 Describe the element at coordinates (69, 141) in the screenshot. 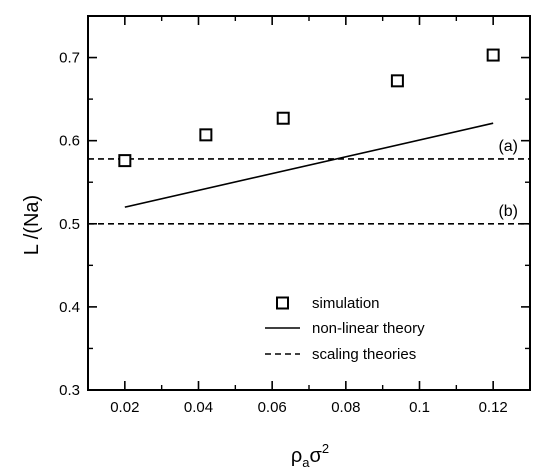

I see `y-tick-label: 0.6` at that location.